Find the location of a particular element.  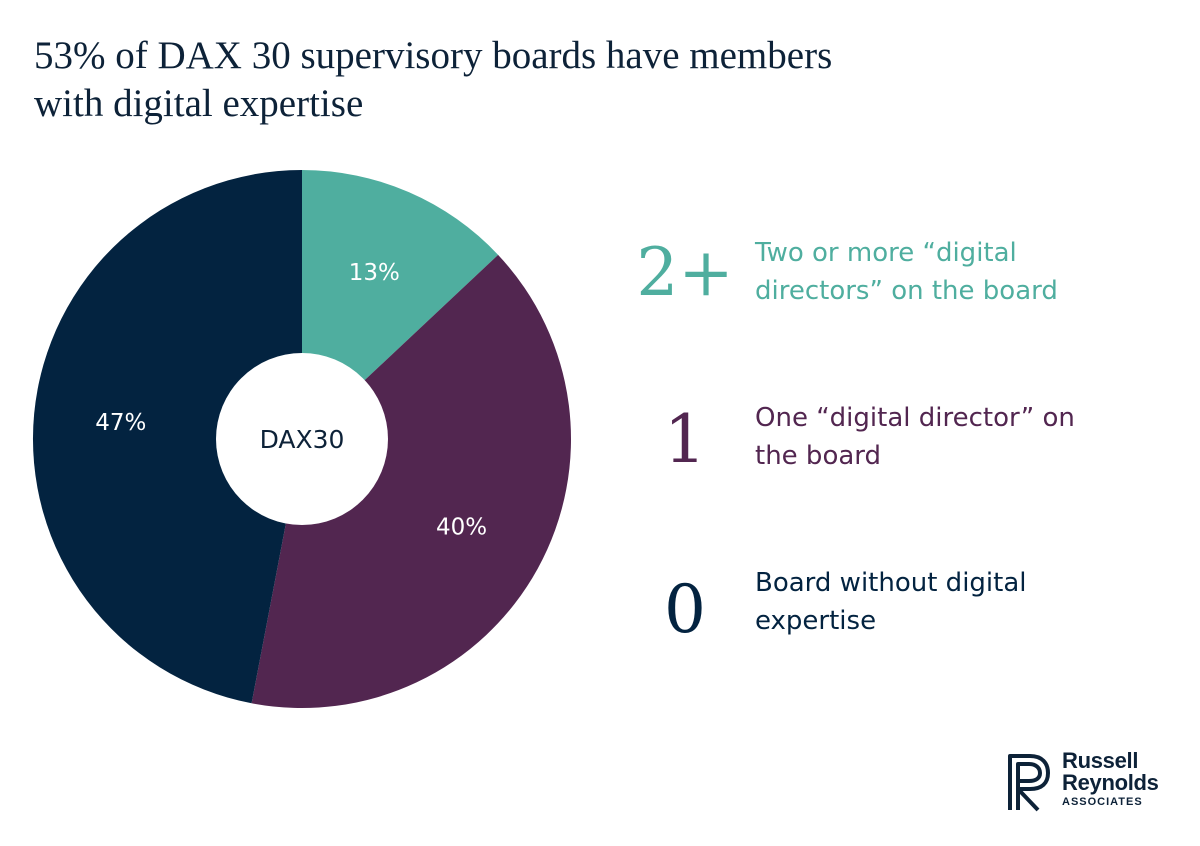

slice-label-two_plus: 13% is located at coordinates (374, 273).